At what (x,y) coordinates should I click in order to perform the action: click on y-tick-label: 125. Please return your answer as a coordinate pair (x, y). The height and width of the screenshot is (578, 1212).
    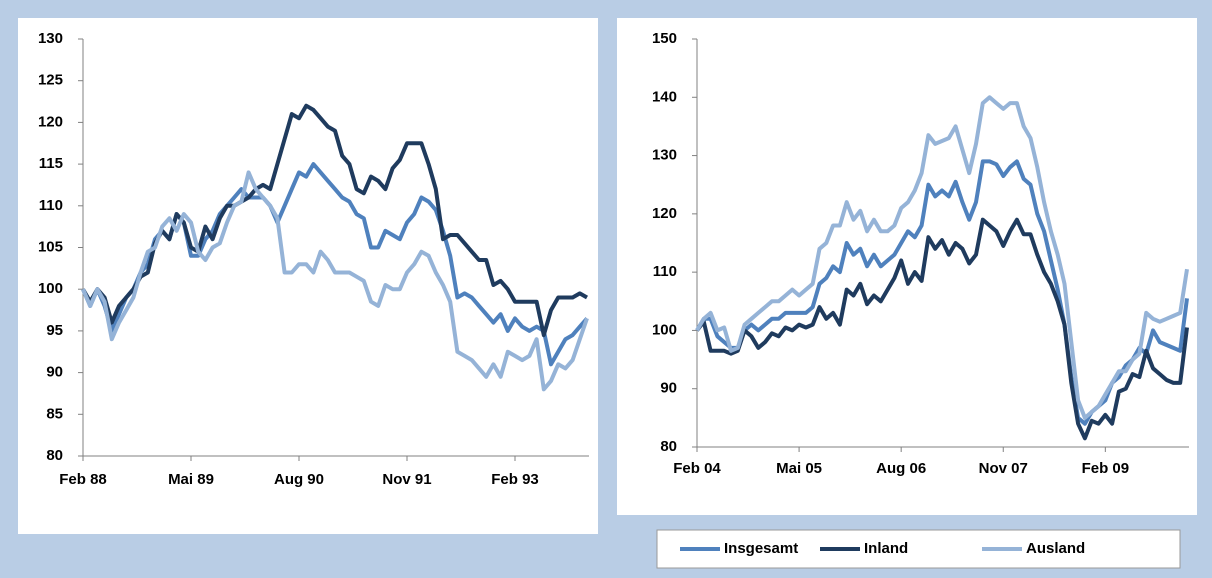
    Looking at the image, I should click on (50, 80).